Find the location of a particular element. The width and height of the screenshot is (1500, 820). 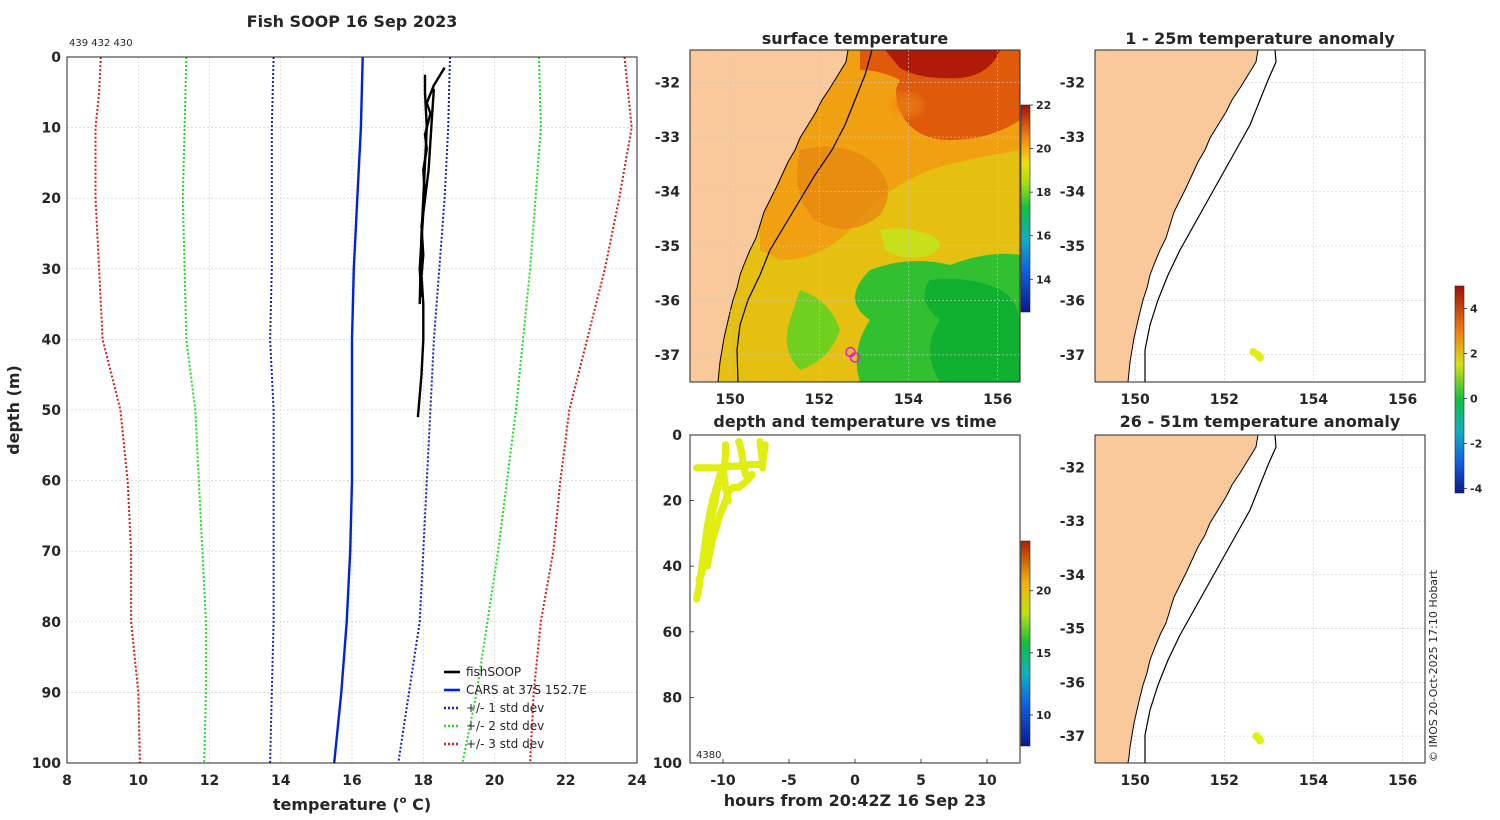

sst-frame is located at coordinates (855, 216).